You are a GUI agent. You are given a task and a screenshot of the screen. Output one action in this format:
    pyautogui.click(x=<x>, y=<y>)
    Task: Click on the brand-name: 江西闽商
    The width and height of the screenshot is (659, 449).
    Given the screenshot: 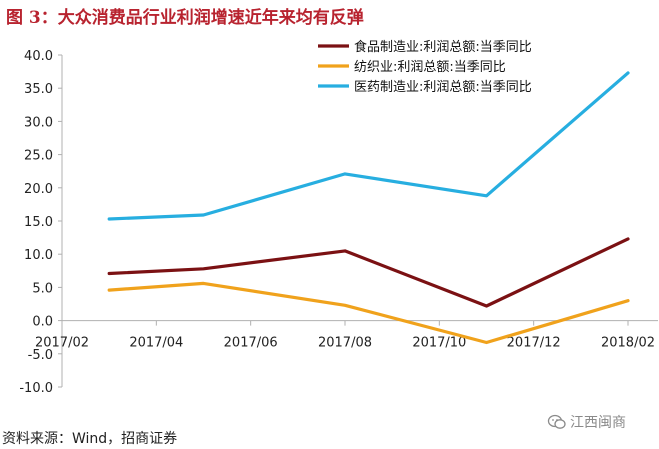 What is the action you would take?
    pyautogui.click(x=598, y=423)
    